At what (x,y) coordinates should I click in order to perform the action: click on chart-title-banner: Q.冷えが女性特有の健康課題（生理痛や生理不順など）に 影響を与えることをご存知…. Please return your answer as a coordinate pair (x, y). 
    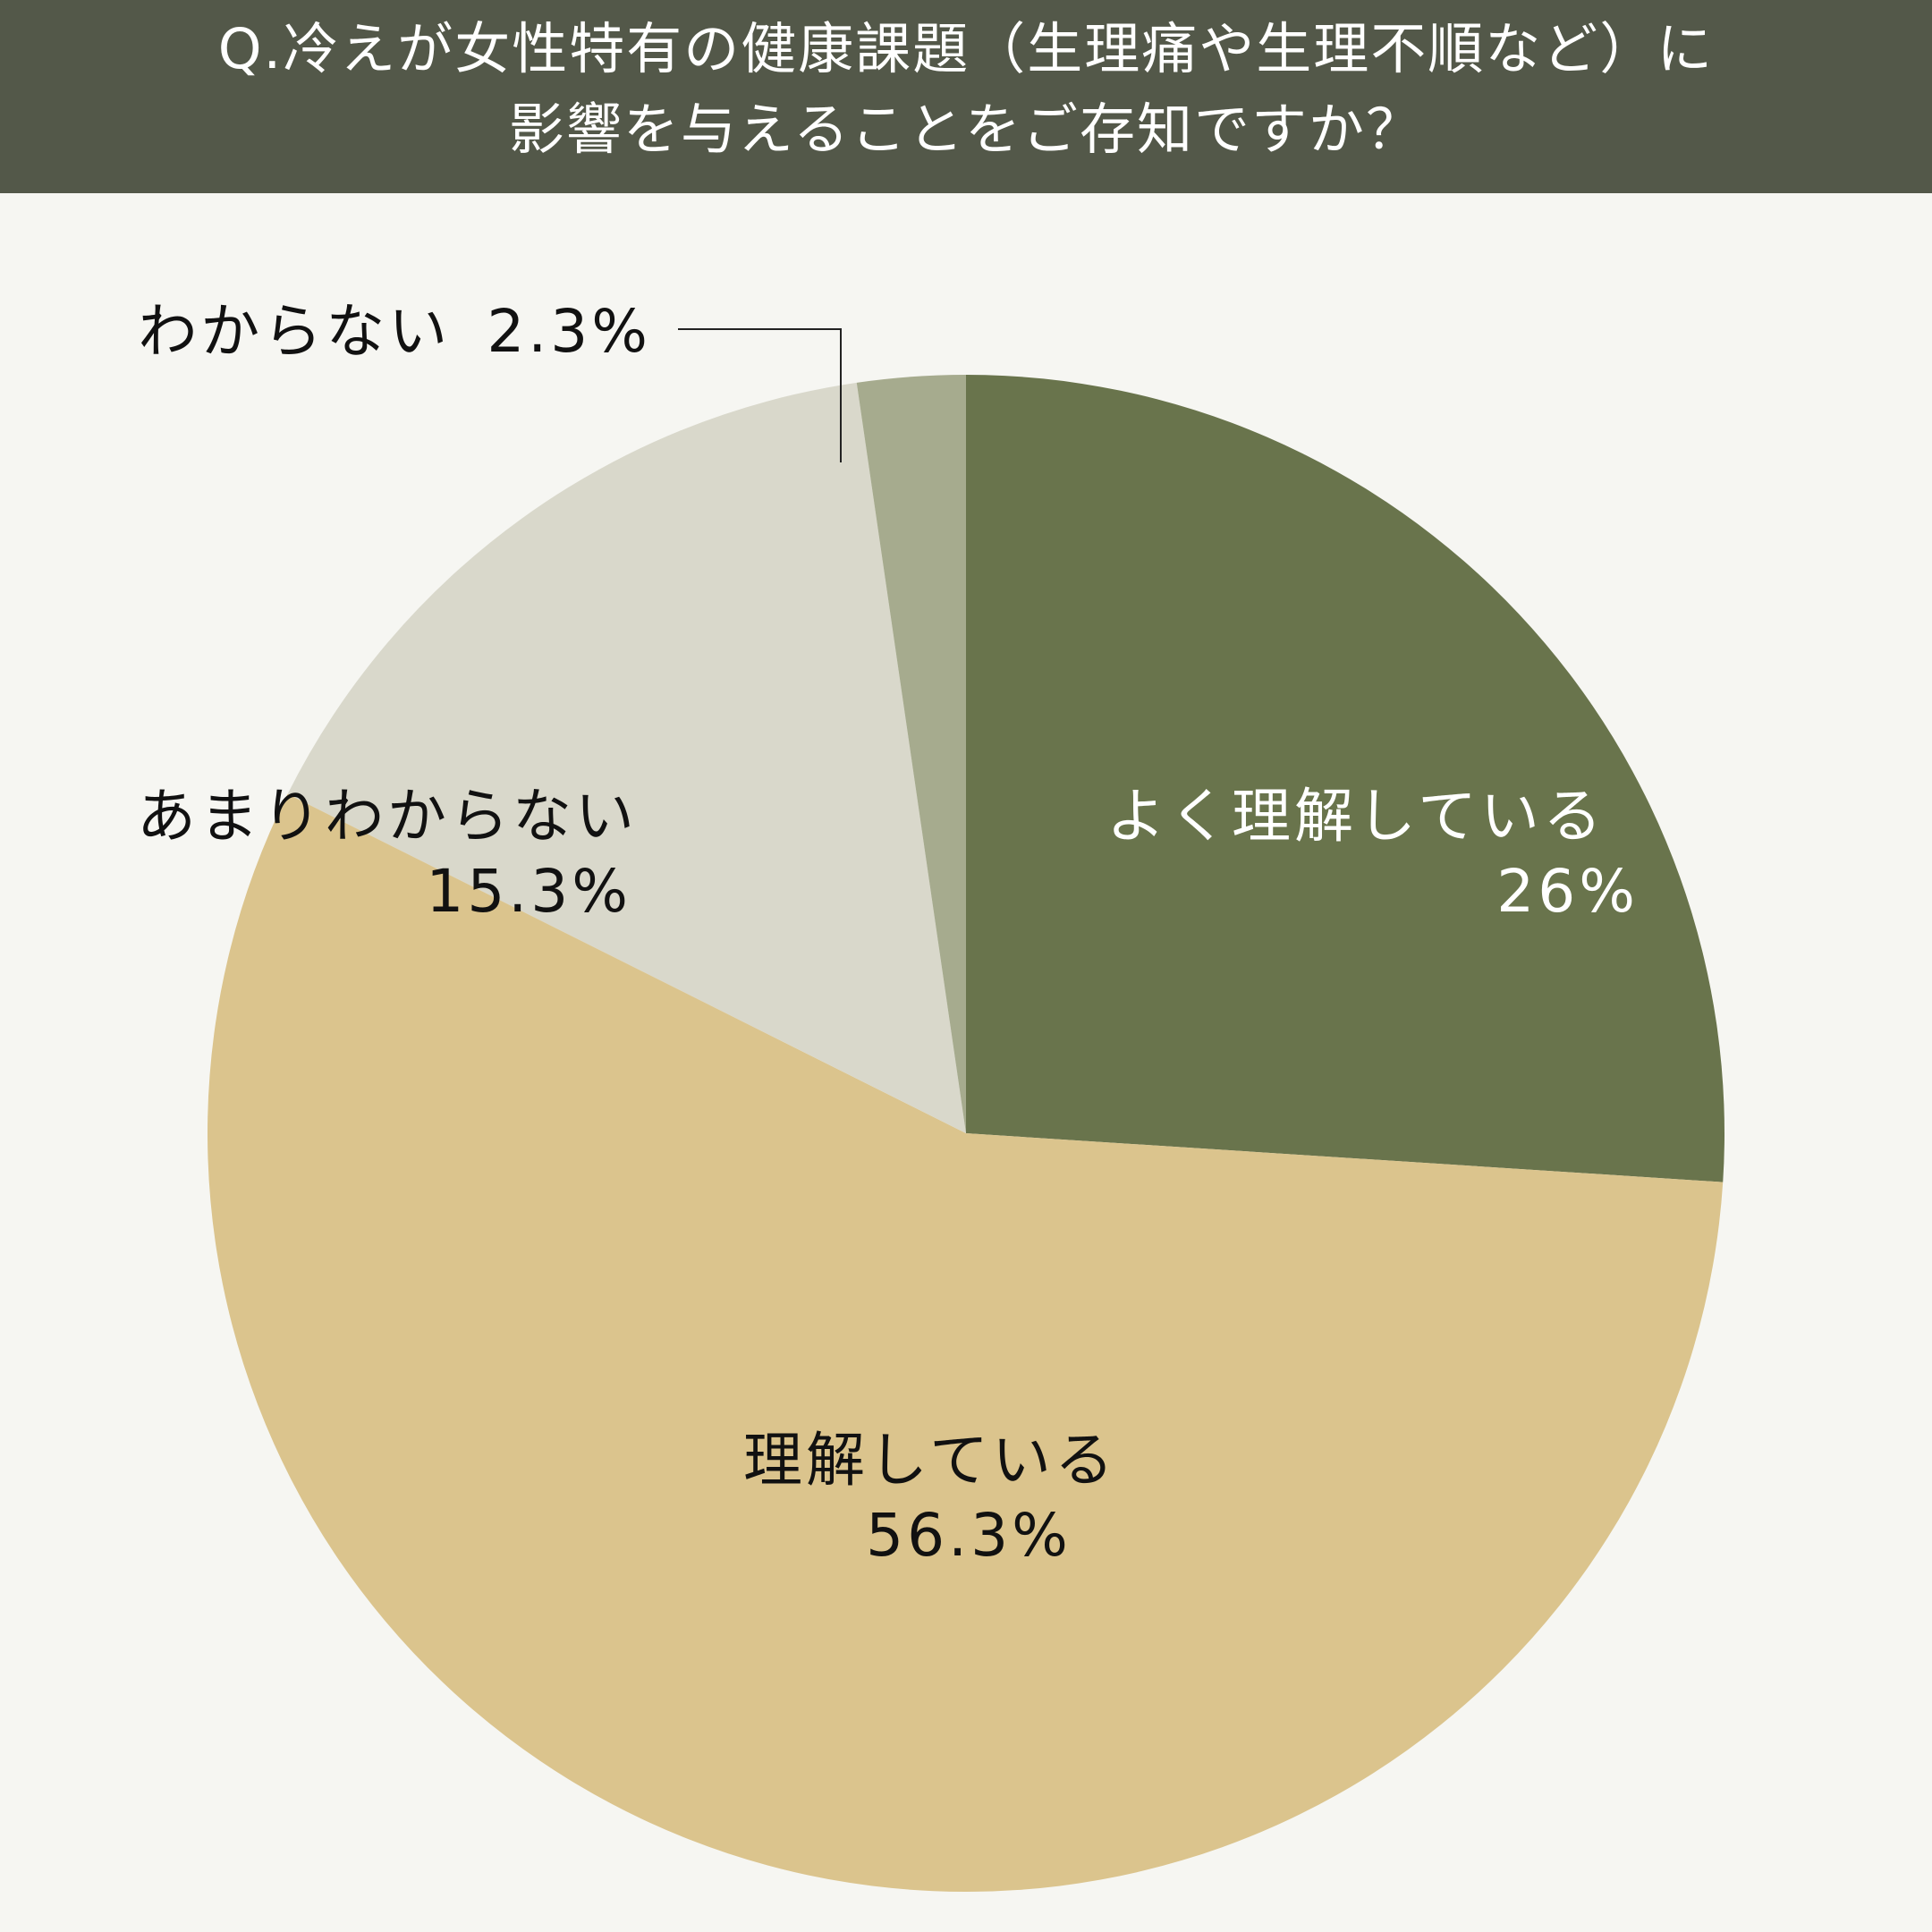
    Looking at the image, I should click on (966, 96).